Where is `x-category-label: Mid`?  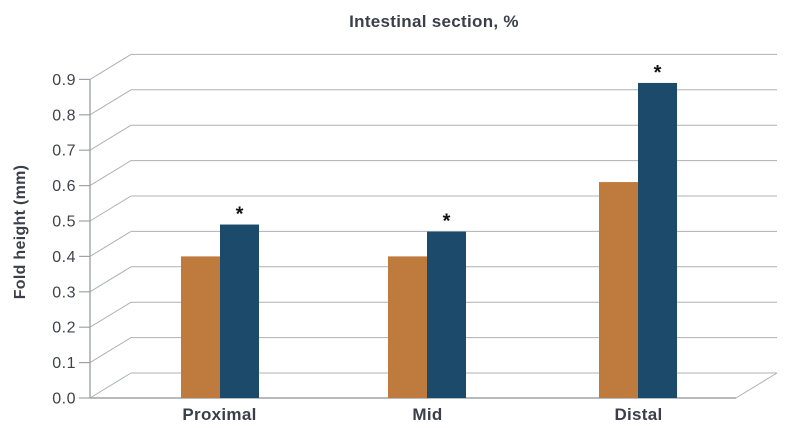
x-category-label: Mid is located at coordinates (427, 414).